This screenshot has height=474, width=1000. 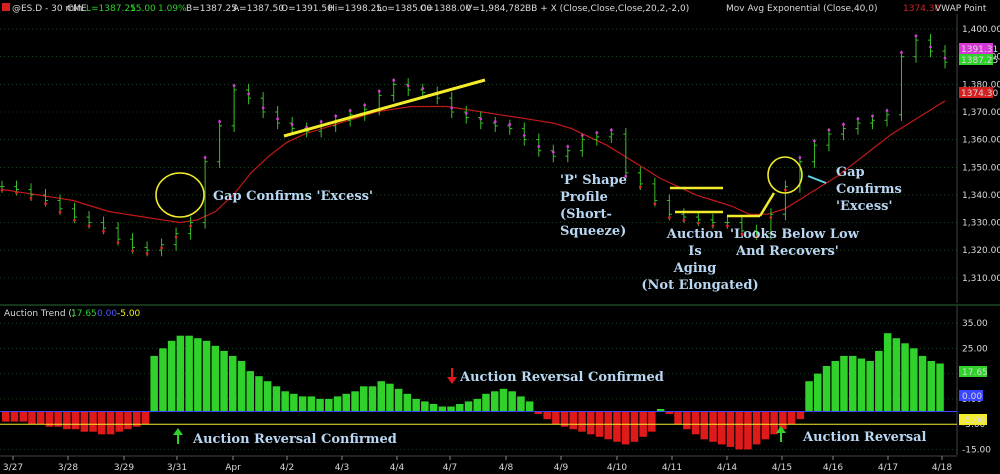 I want to click on indicator-name: Auction Trend (), so click(x=39, y=314).